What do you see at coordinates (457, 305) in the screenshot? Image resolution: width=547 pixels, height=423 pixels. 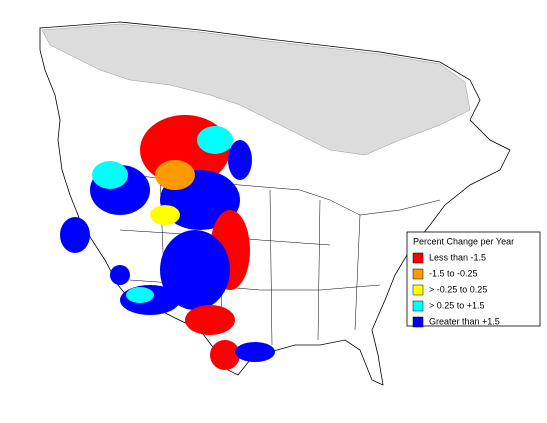 I see `legend-label: > 0.25 to +1.5` at bounding box center [457, 305].